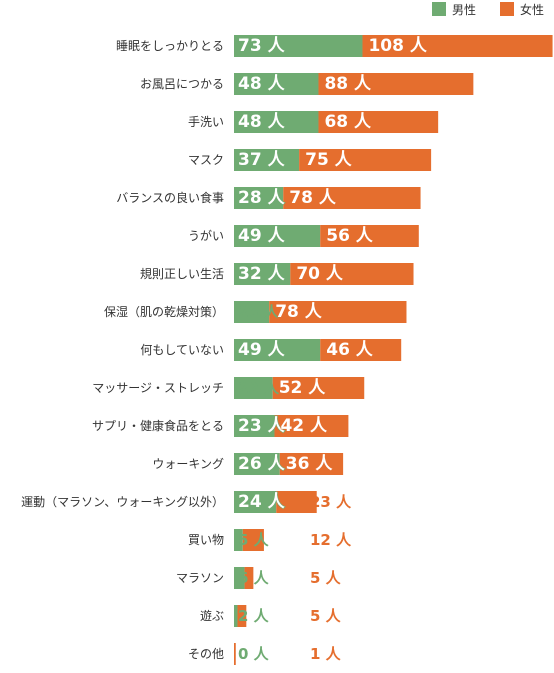 Image resolution: width=554 pixels, height=673 pixels. I want to click on category-label: ウォーキング, so click(188, 464).